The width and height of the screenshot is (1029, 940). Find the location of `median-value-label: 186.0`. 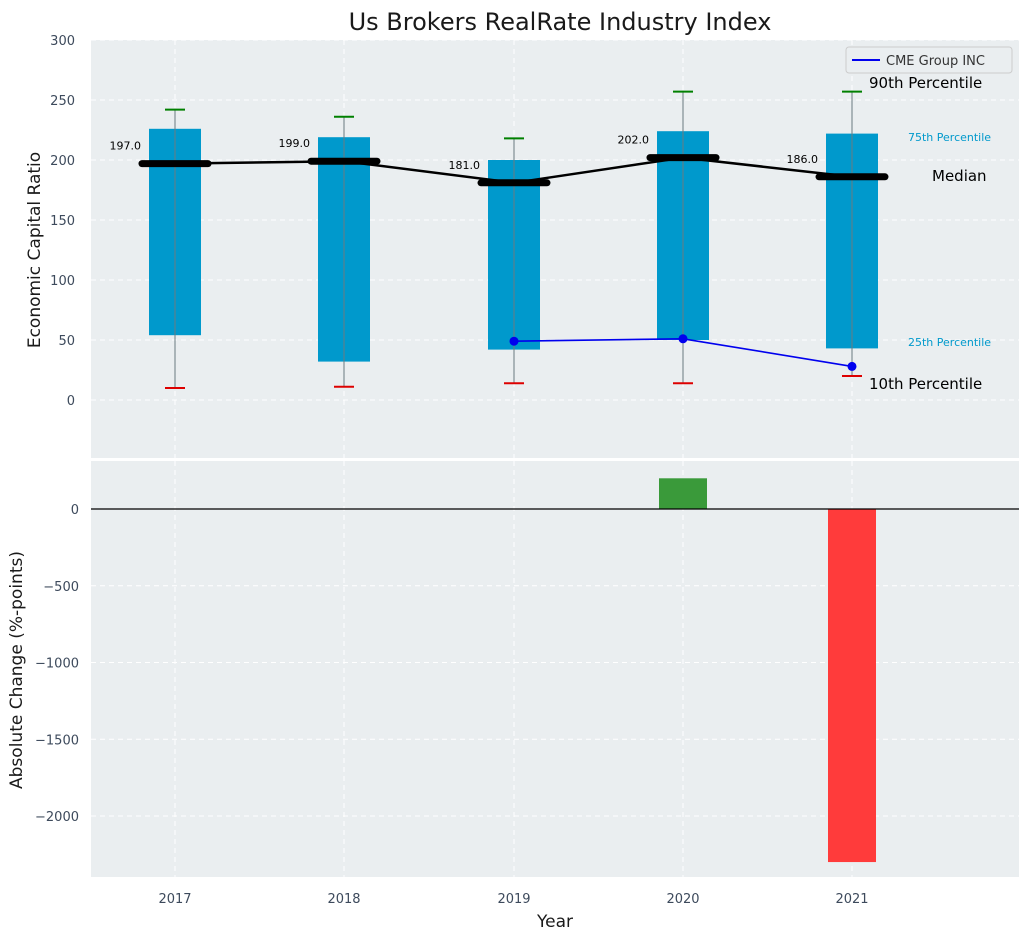

median-value-label: 186.0 is located at coordinates (803, 159).